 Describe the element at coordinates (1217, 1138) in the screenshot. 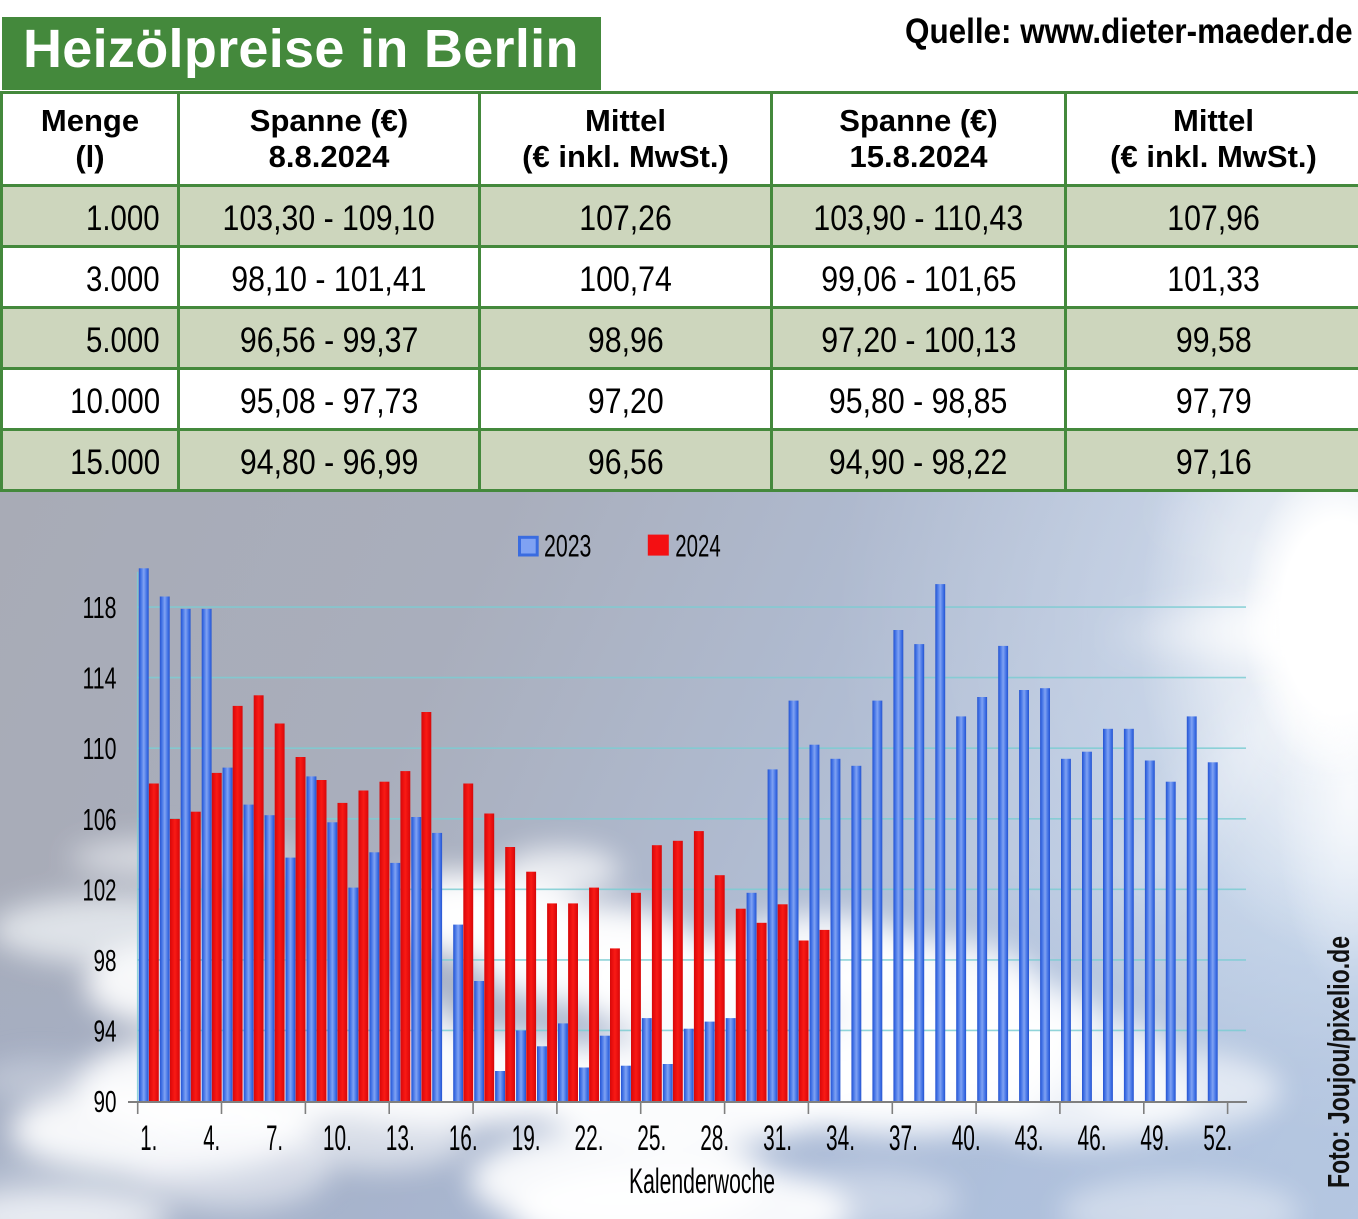

I see `svg-text: 52.` at that location.